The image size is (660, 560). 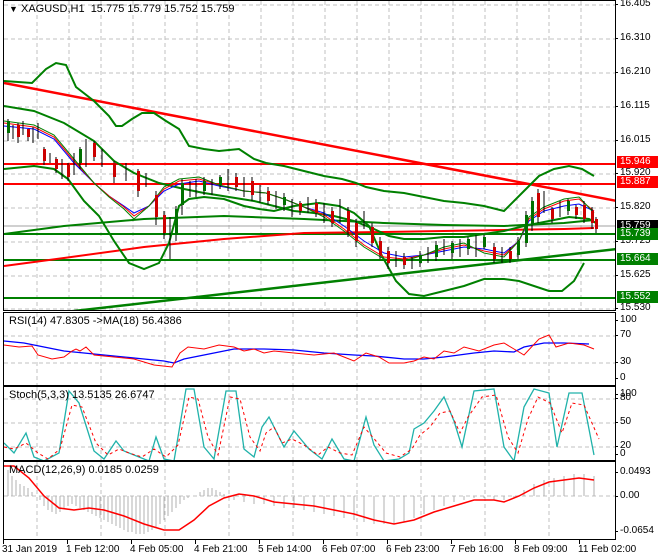 I want to click on price-tick: 15.920, so click(x=633, y=172).